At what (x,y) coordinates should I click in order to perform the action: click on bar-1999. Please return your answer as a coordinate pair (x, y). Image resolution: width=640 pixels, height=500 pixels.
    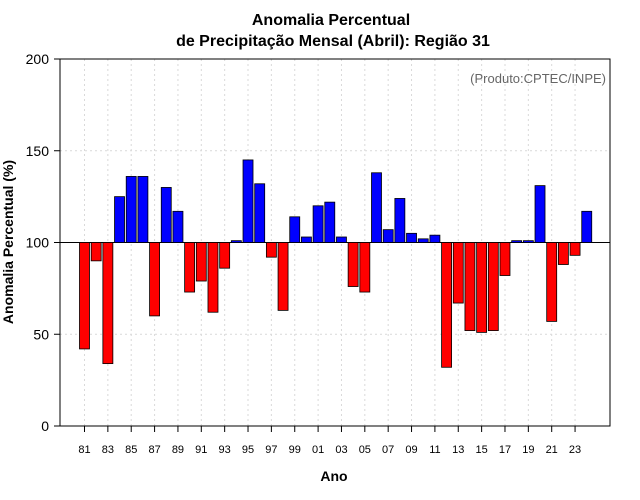
    Looking at the image, I should click on (295, 229).